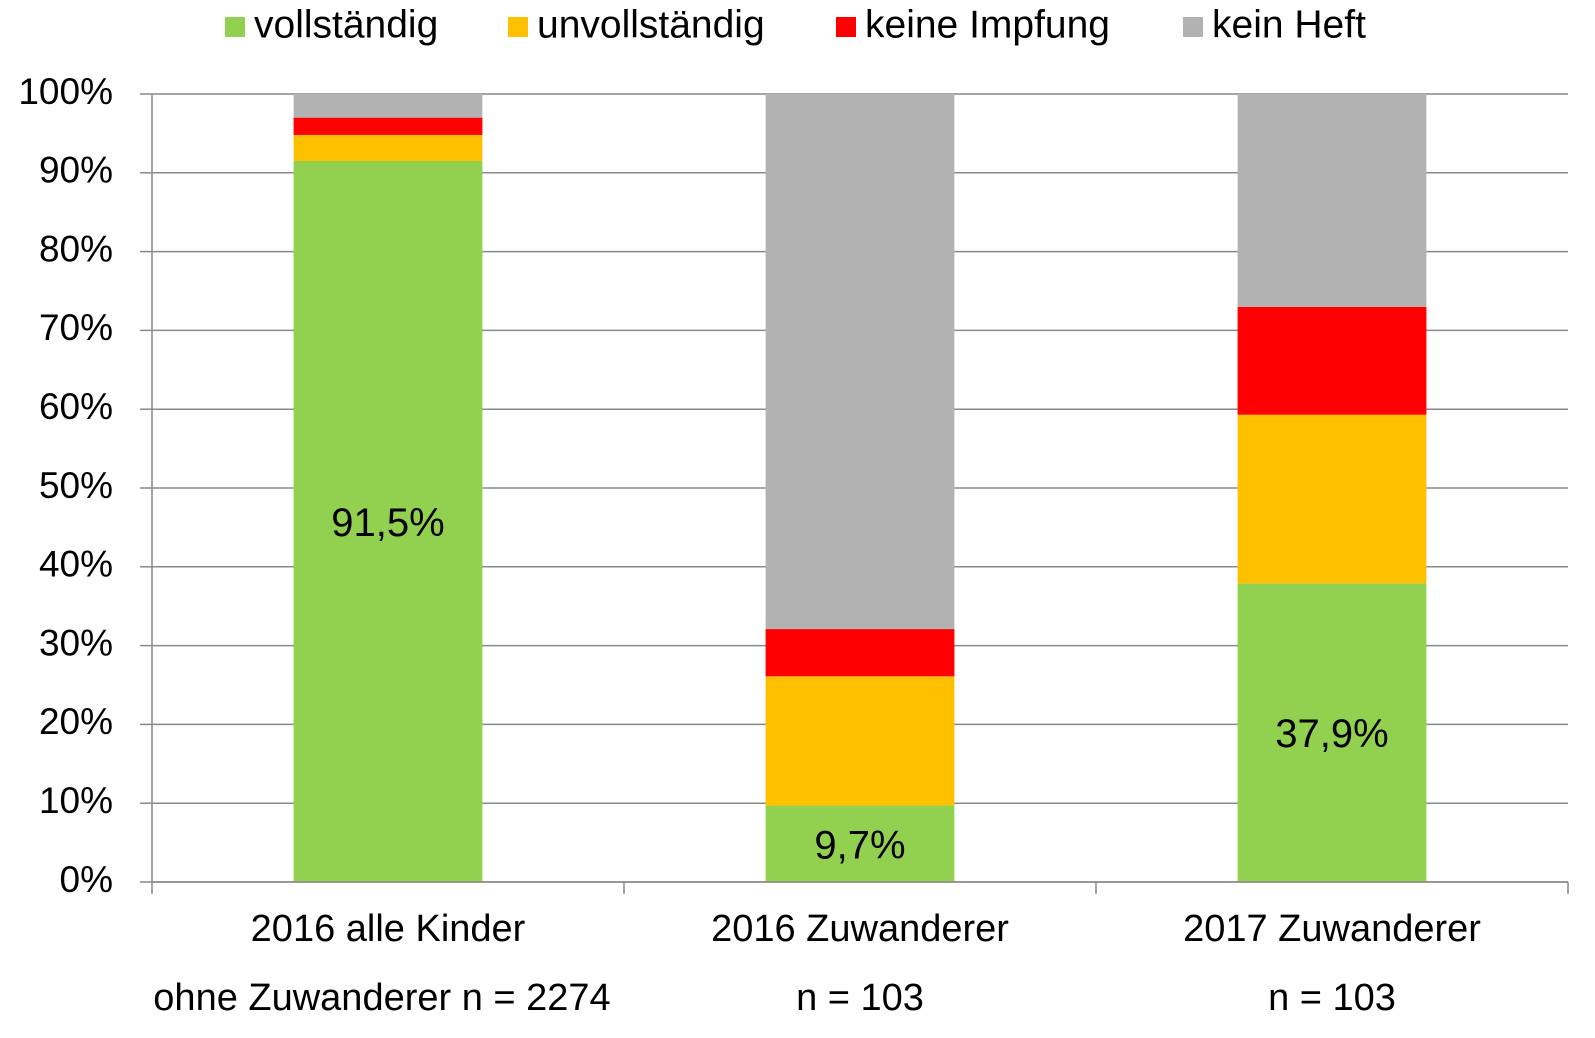 This screenshot has height=1038, width=1595. Describe the element at coordinates (388, 929) in the screenshot. I see `x-tick-label: 2016 alle Kinder` at that location.